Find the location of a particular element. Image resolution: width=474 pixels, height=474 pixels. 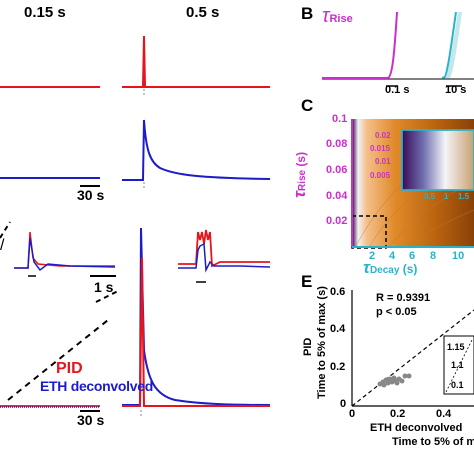

panel-e-inset-tick-1: 1.1 is located at coordinates (457, 365).